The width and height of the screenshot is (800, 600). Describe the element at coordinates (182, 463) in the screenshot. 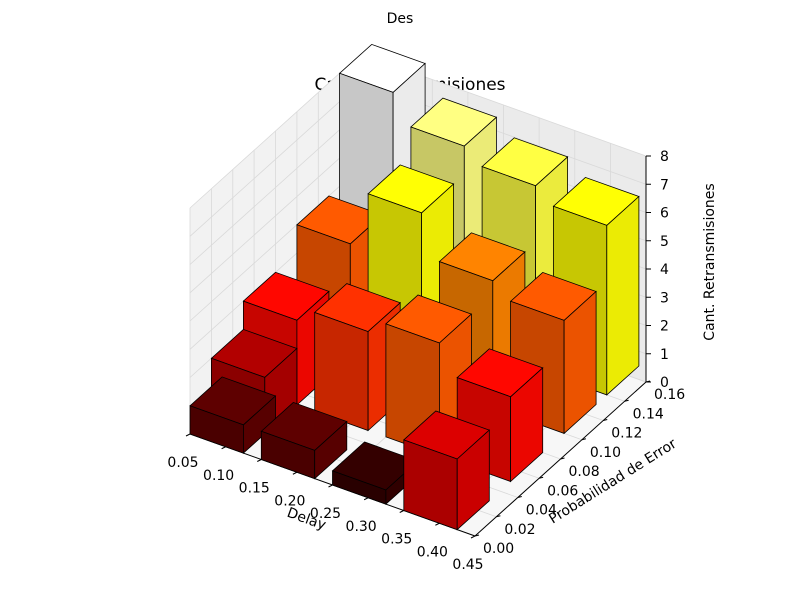

I see `x-tick-label: 0.05` at that location.